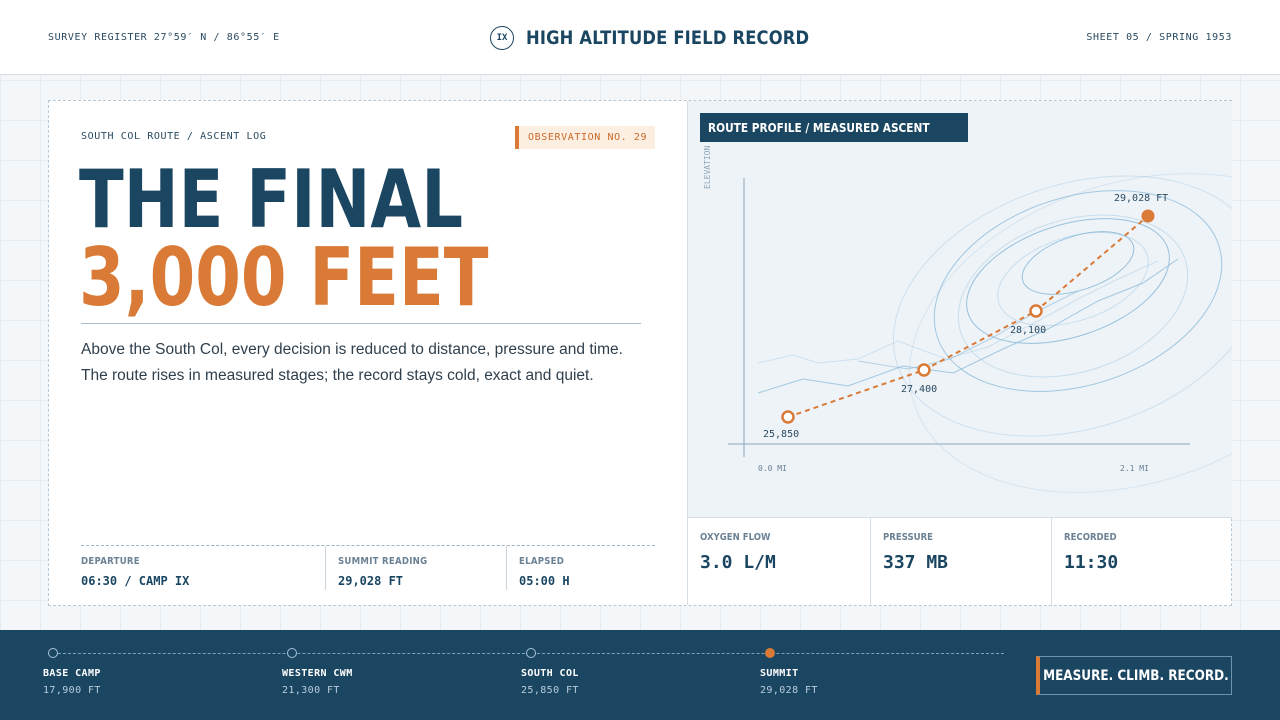 This screenshot has height=720, width=1280. Describe the element at coordinates (668, 38) in the screenshot. I see `page-title: HIGH ALTITUDE FIELD RECORD` at that location.